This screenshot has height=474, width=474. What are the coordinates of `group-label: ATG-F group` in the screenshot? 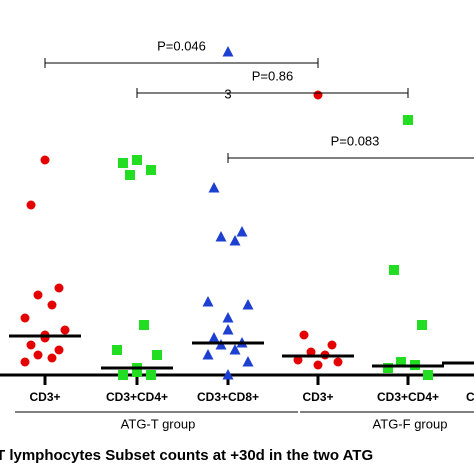 It's located at (410, 423).